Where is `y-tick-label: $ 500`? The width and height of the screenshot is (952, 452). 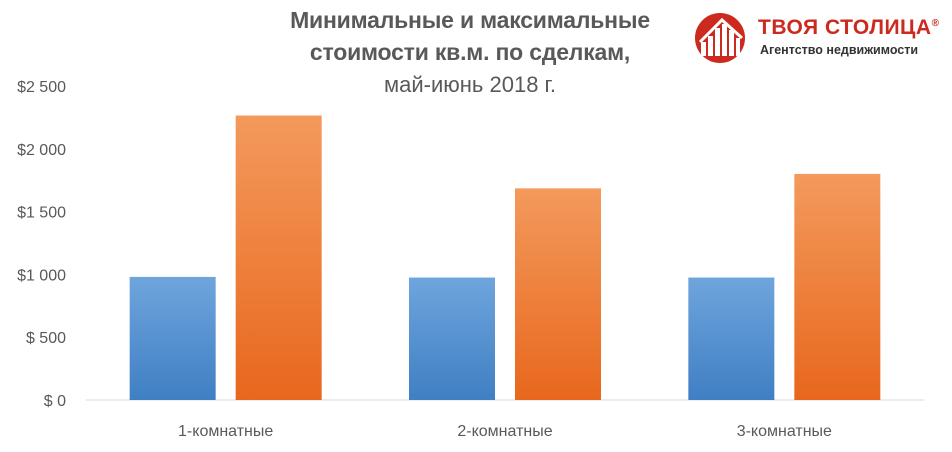 y-tick-label: $ 500 is located at coordinates (46, 338).